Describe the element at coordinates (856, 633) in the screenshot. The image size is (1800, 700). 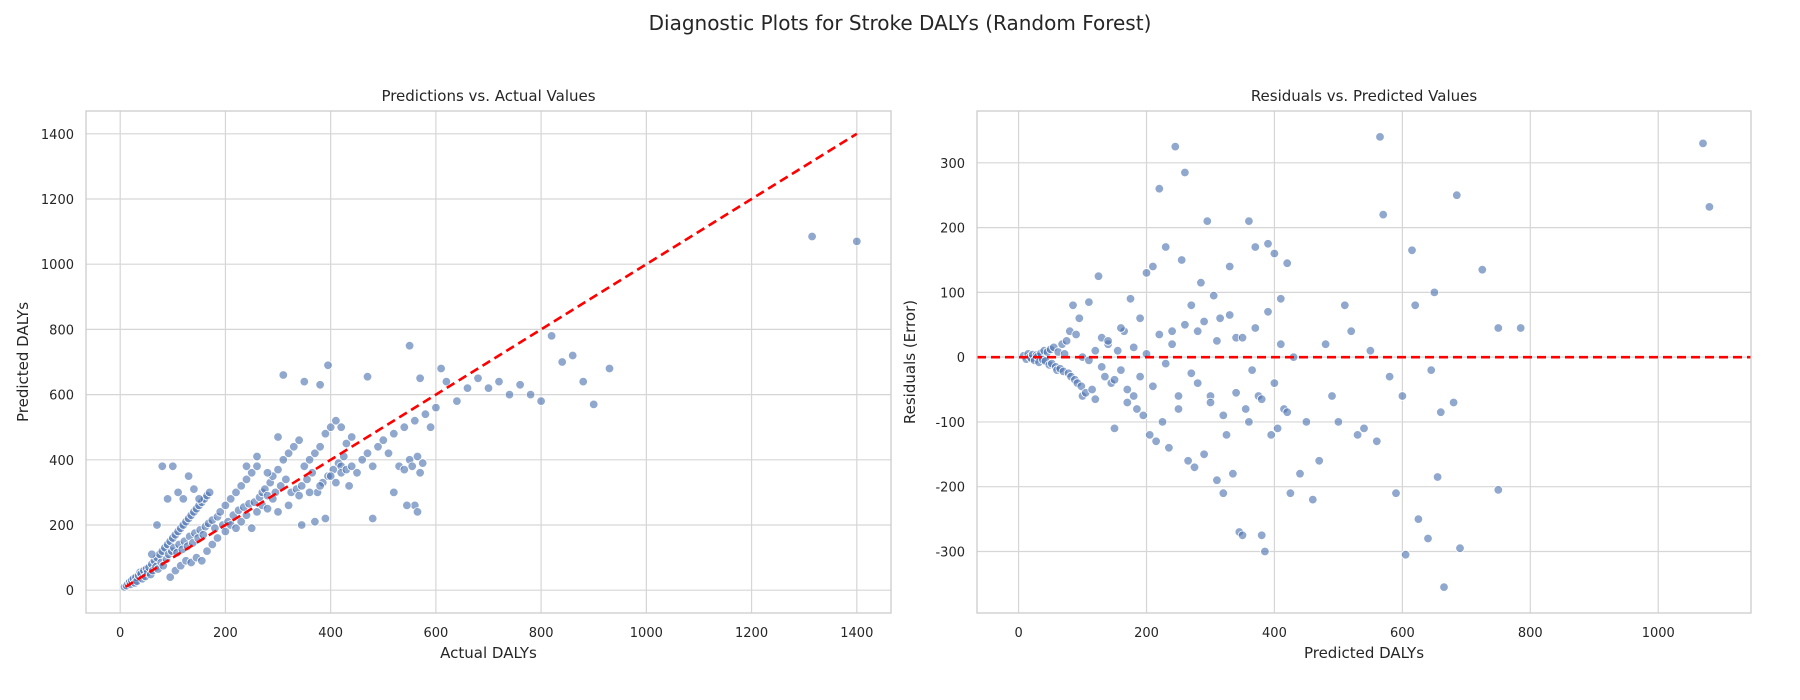
I see `x-tick-label: 1400` at that location.